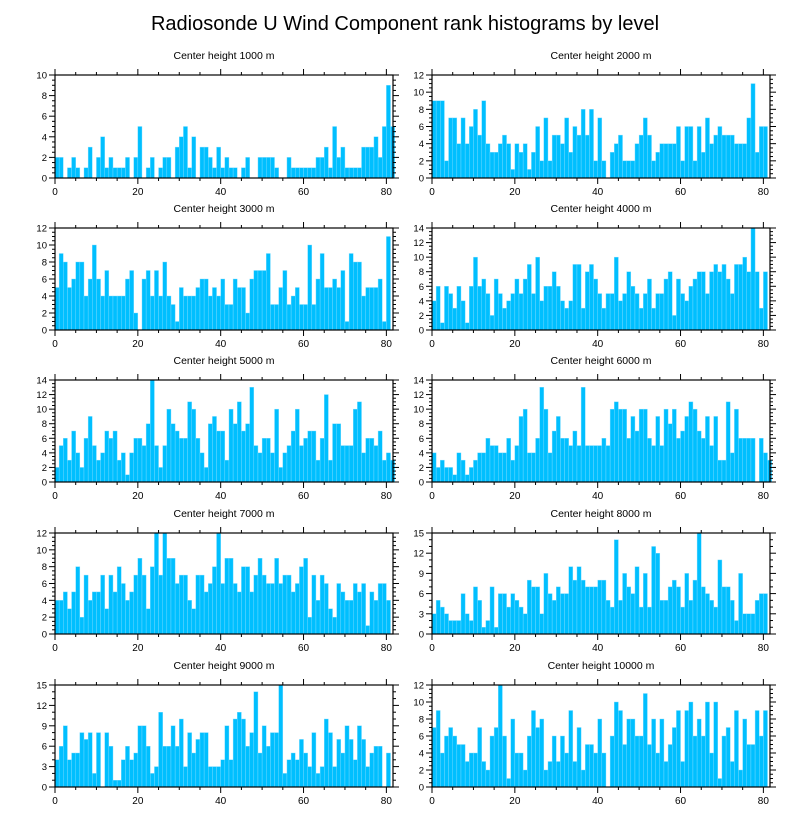 This screenshot has width=810, height=829. Describe the element at coordinates (418, 258) in the screenshot. I see `y-tick-label: 10` at that location.